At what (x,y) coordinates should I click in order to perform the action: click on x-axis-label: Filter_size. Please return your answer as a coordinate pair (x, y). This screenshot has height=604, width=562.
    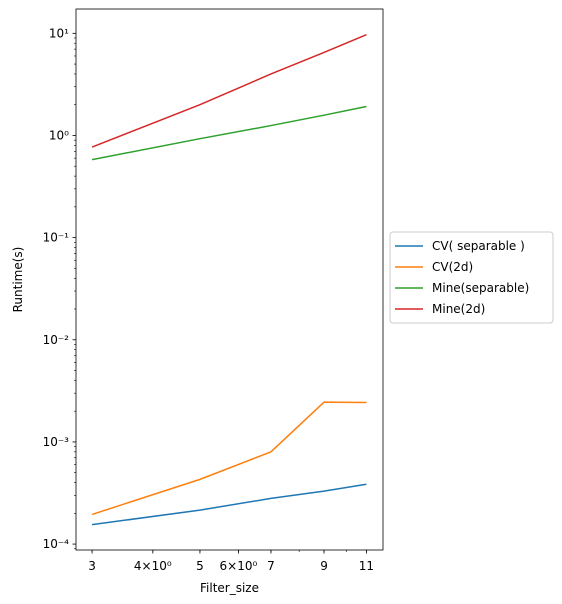
    Looking at the image, I should click on (229, 588).